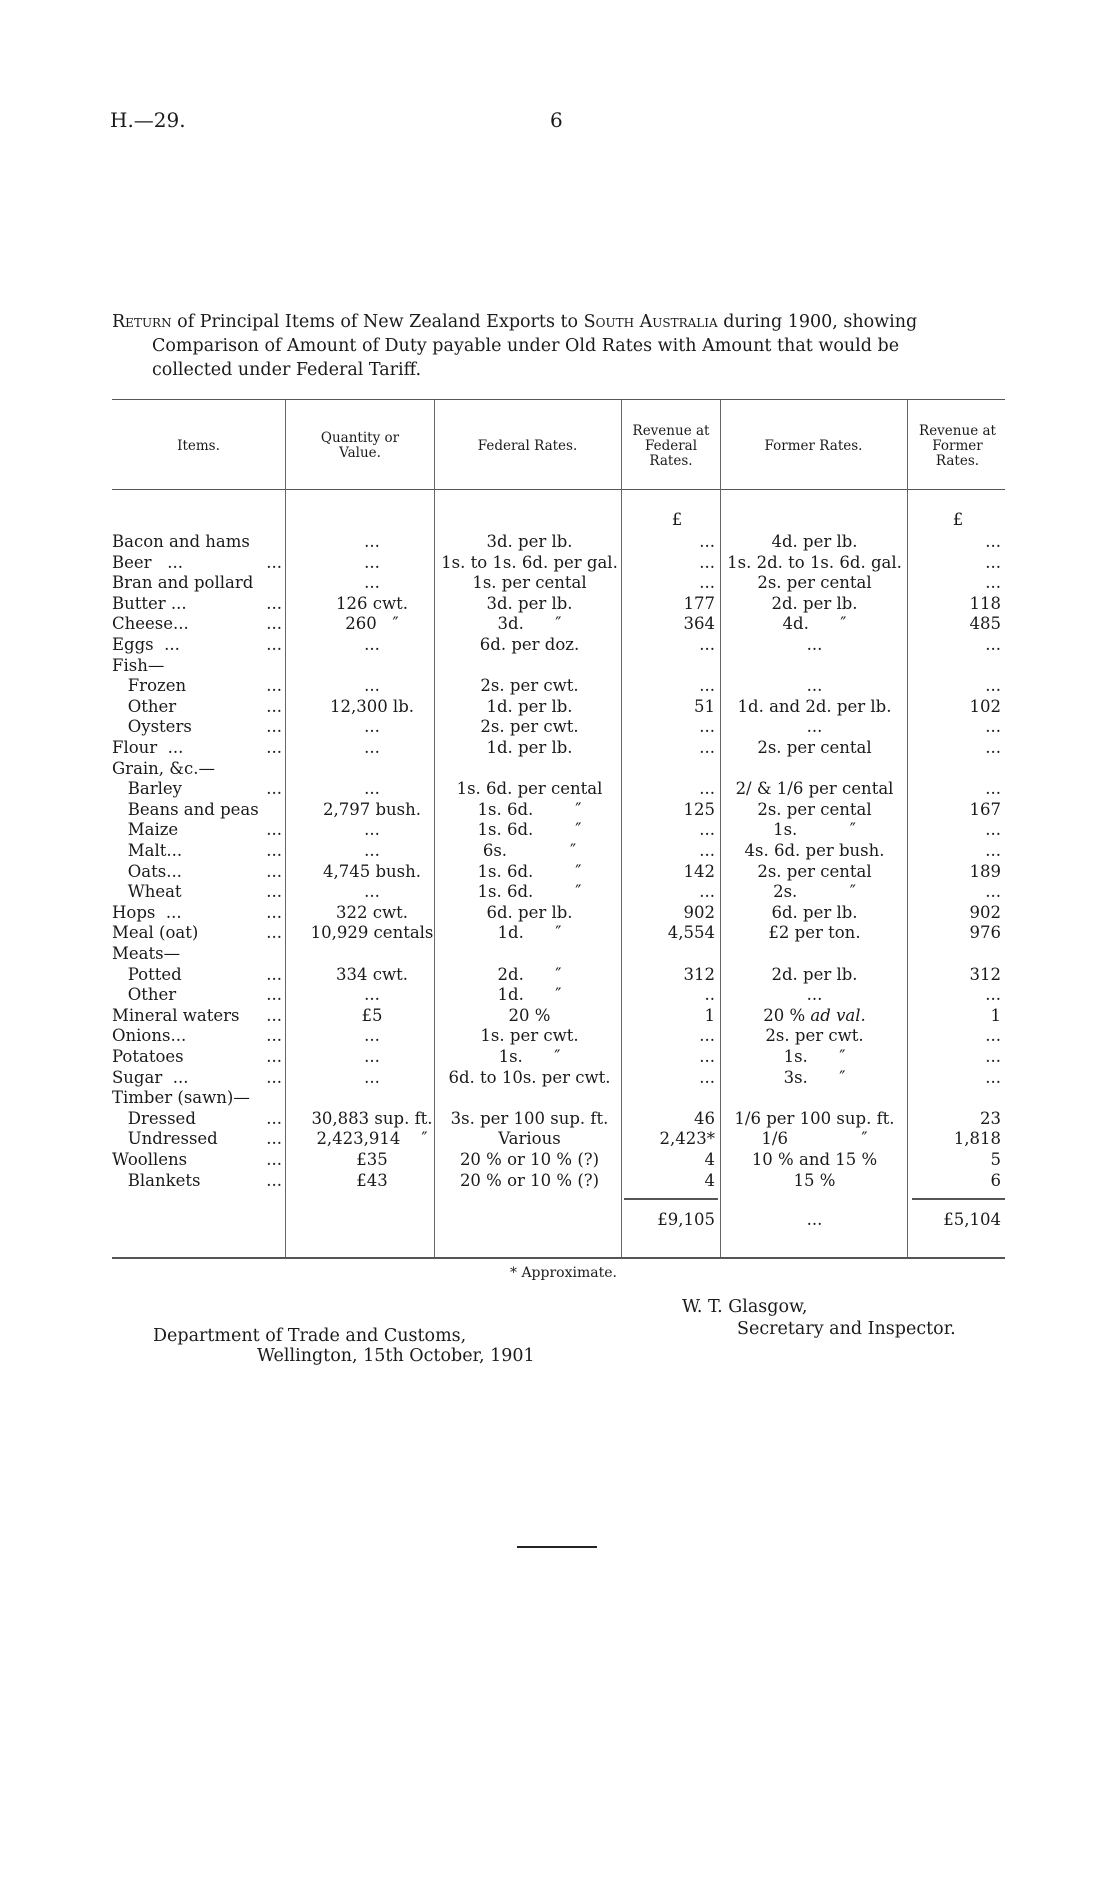 The image size is (1114, 1895). Describe the element at coordinates (372, 1159) in the screenshot. I see `quantity-cell: £35` at that location.